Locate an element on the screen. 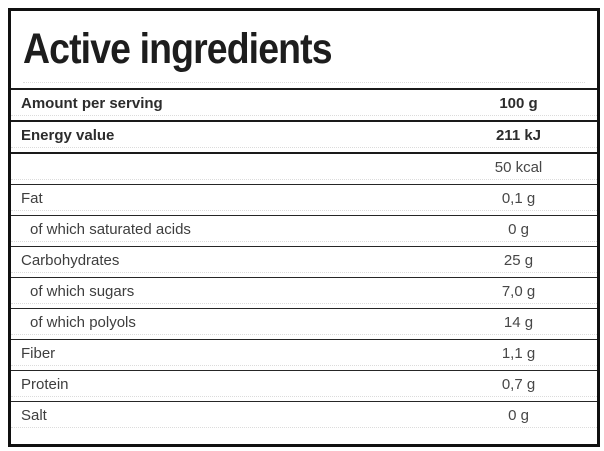  row-value: 211 kJ is located at coordinates (518, 136).